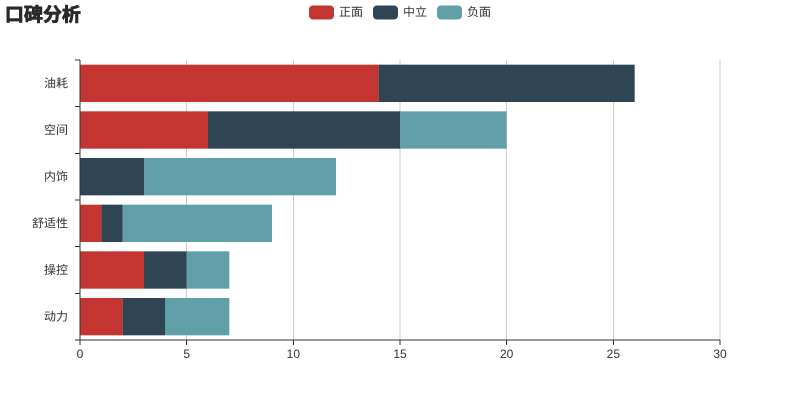 The width and height of the screenshot is (800, 400). I want to click on svg-text: 30, so click(720, 354).